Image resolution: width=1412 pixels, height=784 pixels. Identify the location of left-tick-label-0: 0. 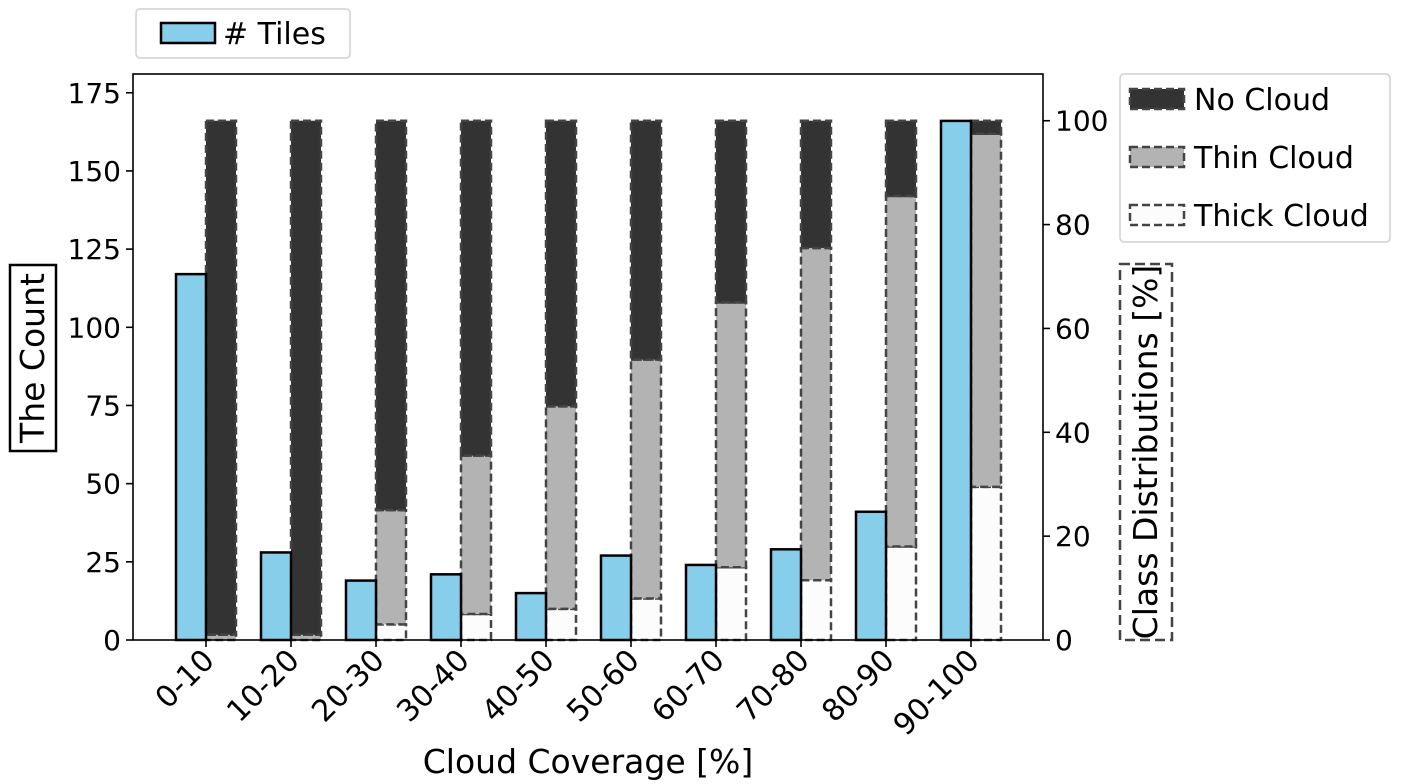
(112, 640).